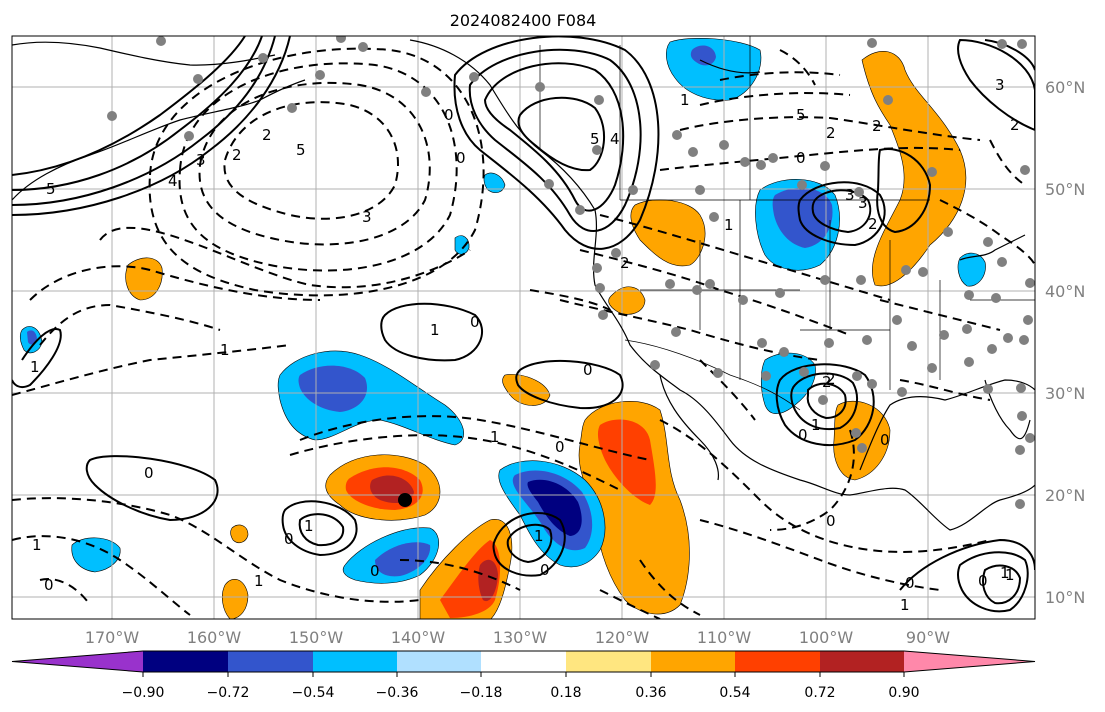  What do you see at coordinates (1065, 87) in the screenshot?
I see `lat-label-60n: 60°N` at bounding box center [1065, 87].